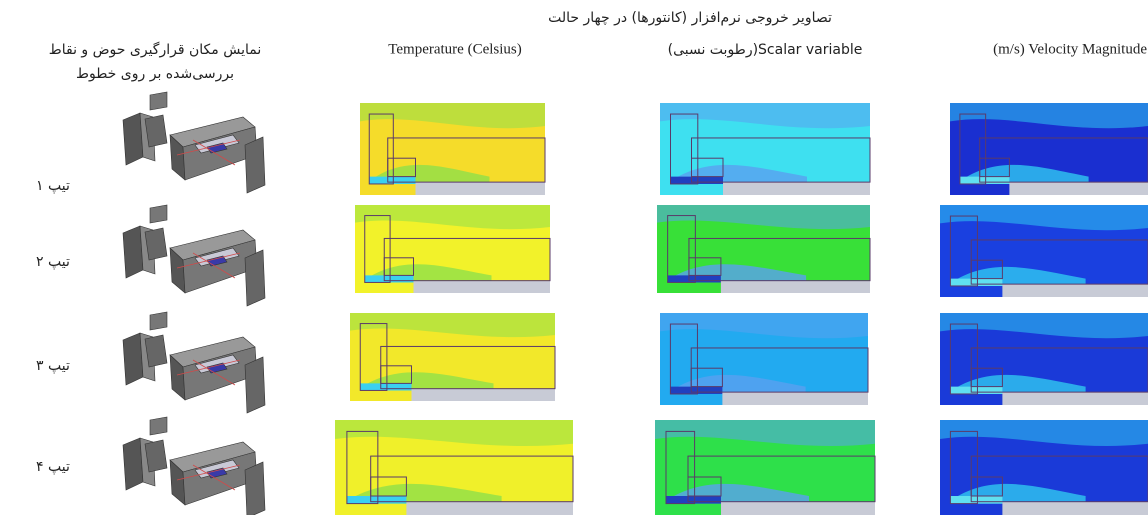 This screenshot has height=515, width=1148. What do you see at coordinates (53, 262) in the screenshot?
I see `row-label: تیپ ۲` at bounding box center [53, 262].